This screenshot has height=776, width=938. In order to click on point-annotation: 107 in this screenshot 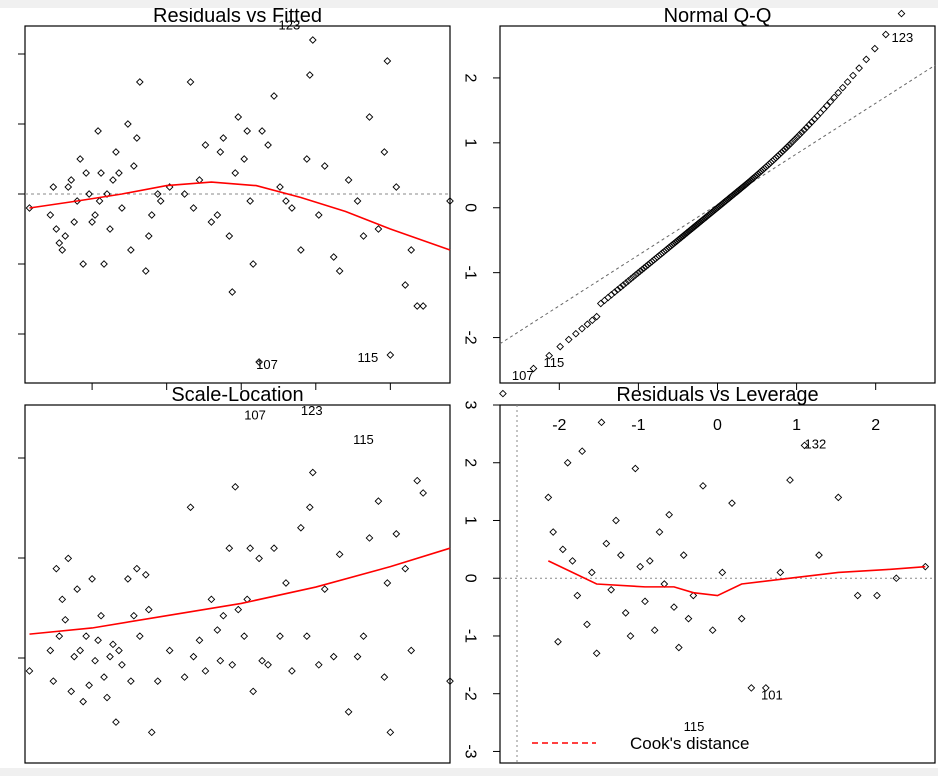, I will do `click(523, 375)`.